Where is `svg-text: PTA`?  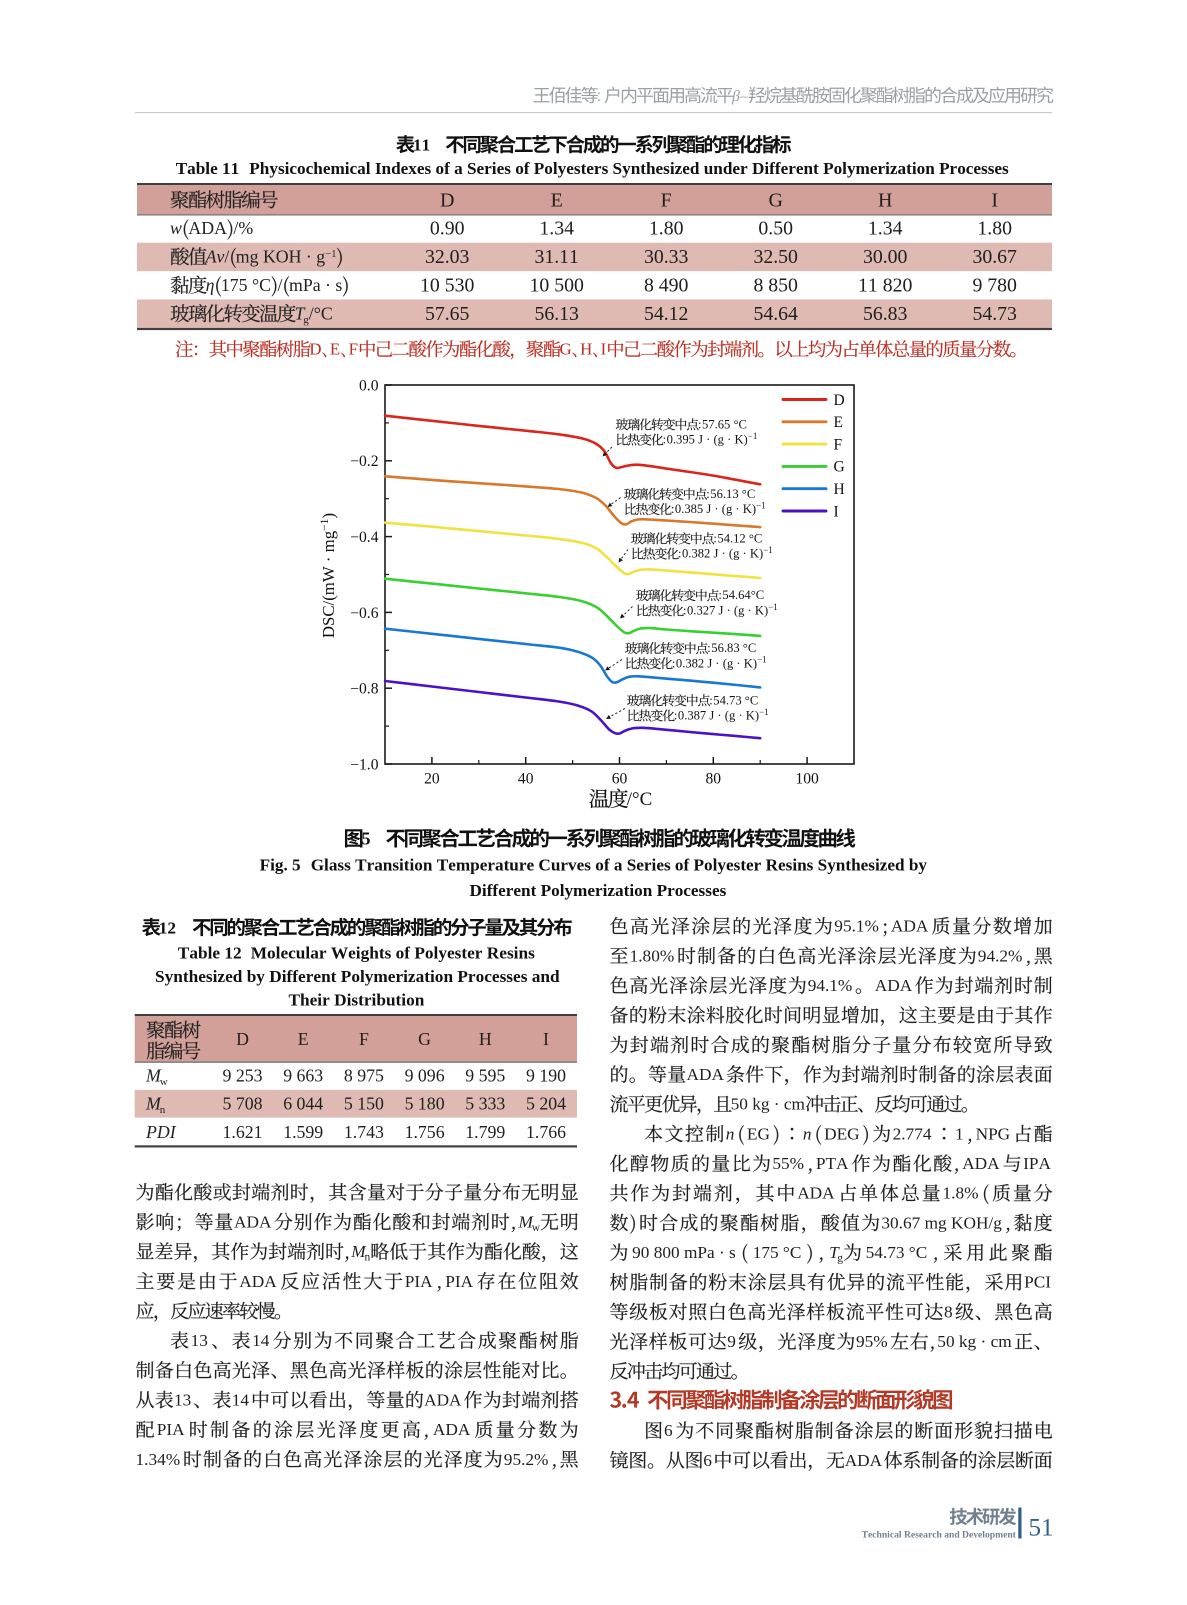
svg-text: PTA is located at coordinates (832, 1163).